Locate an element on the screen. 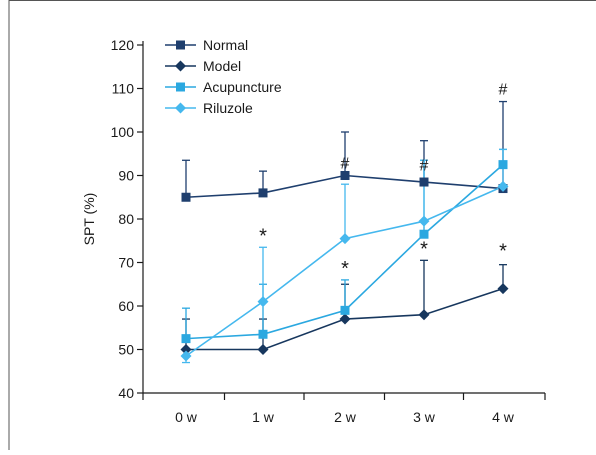 This screenshot has width=596, height=455. legend-label: Riluzole is located at coordinates (228, 108).